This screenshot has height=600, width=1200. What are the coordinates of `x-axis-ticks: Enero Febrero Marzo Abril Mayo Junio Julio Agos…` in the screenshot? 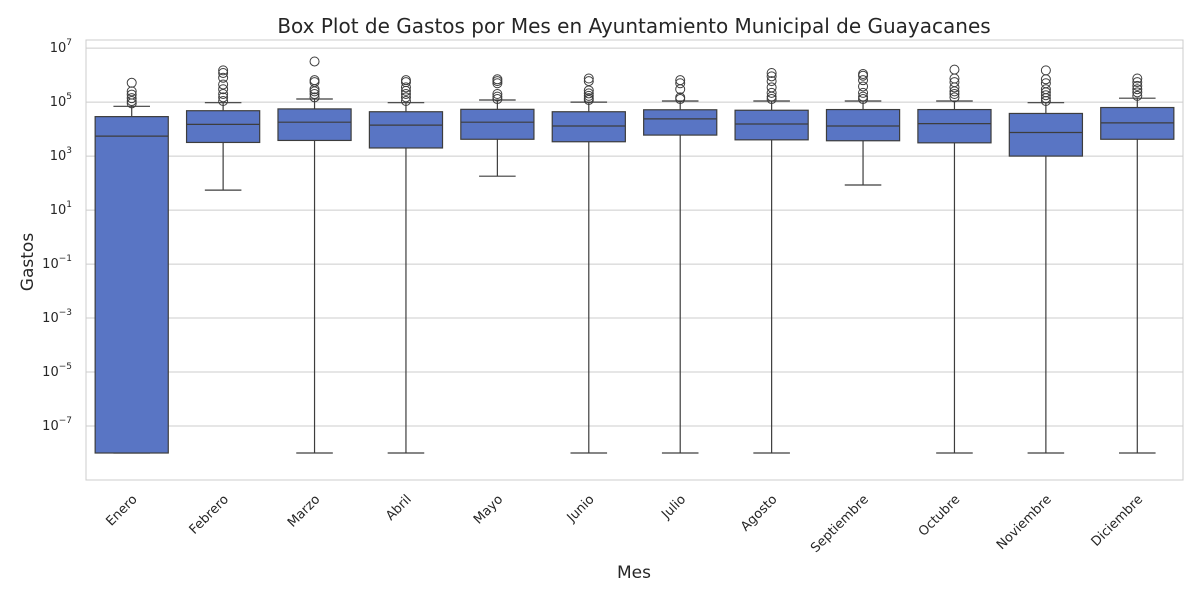 It's located at (624, 524).